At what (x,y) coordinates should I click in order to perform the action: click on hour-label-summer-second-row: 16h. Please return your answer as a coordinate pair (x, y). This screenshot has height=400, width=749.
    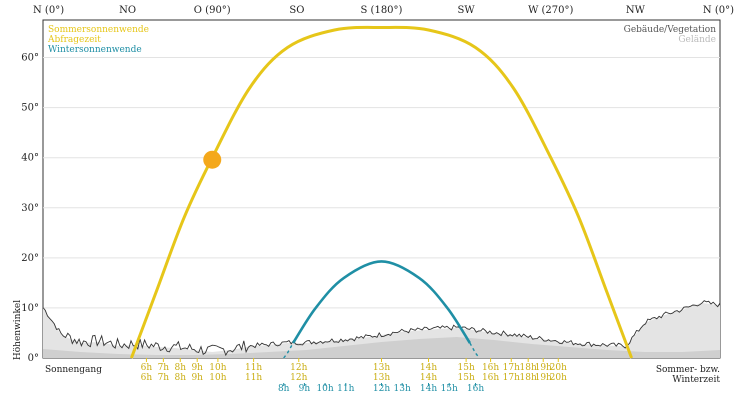
    Looking at the image, I should click on (490, 378).